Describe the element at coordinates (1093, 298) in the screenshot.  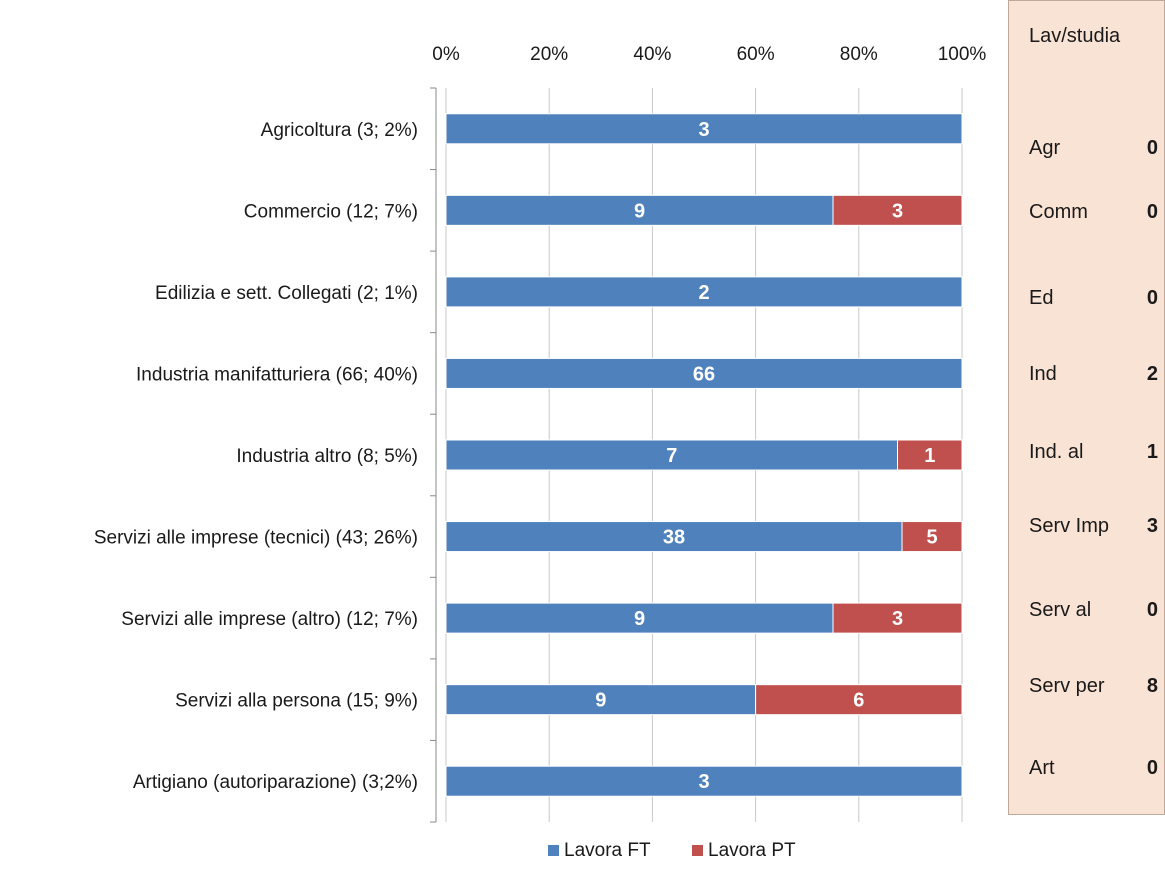
I see `side-panel-row: Ed 0` at that location.